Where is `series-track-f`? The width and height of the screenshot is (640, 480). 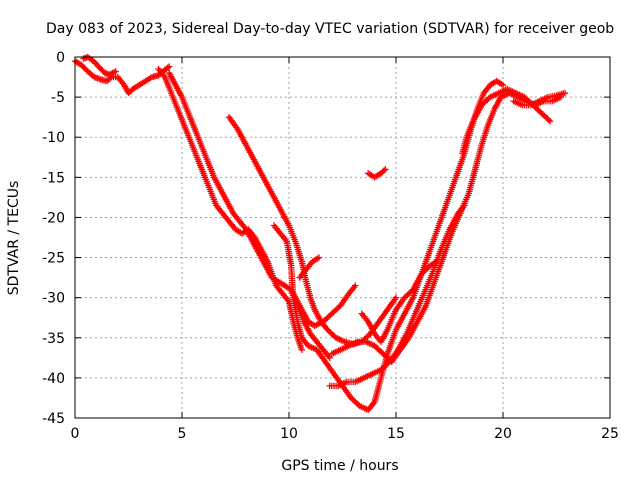 series-track-f is located at coordinates (309, 267).